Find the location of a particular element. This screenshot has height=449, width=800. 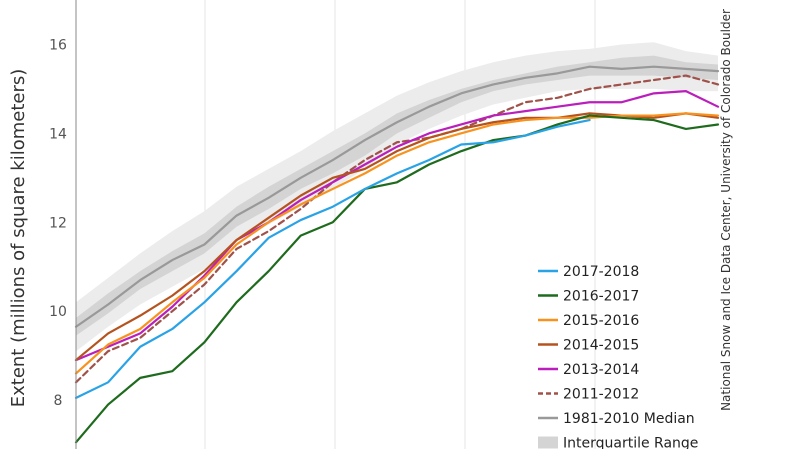

legend-label-2016-2017: 2016-2017 is located at coordinates (601, 297).